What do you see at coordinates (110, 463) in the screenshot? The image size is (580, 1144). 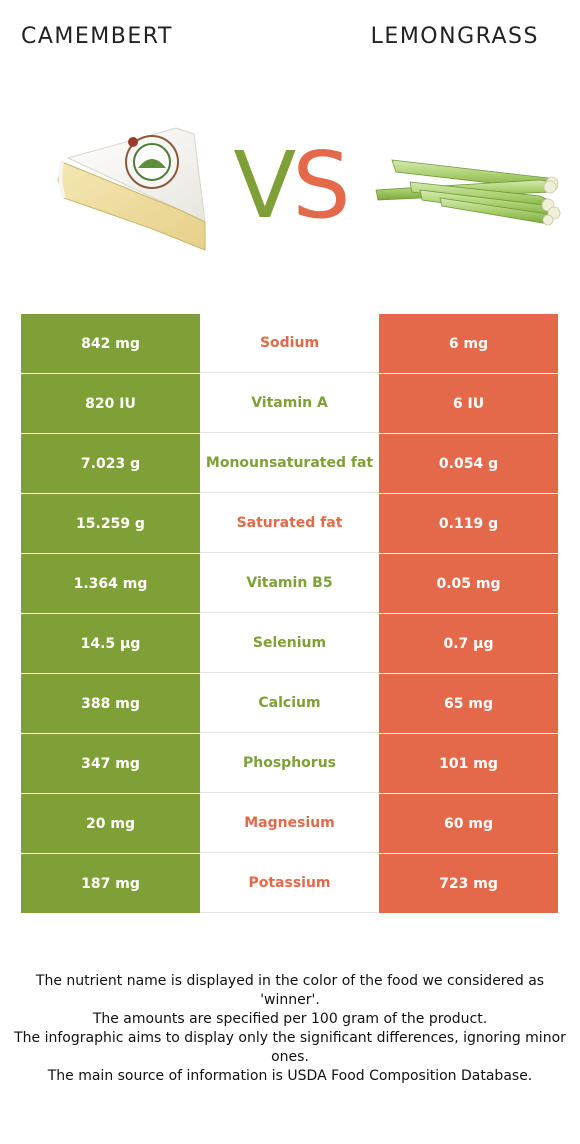 I see `left-value: 7.023 g` at bounding box center [110, 463].